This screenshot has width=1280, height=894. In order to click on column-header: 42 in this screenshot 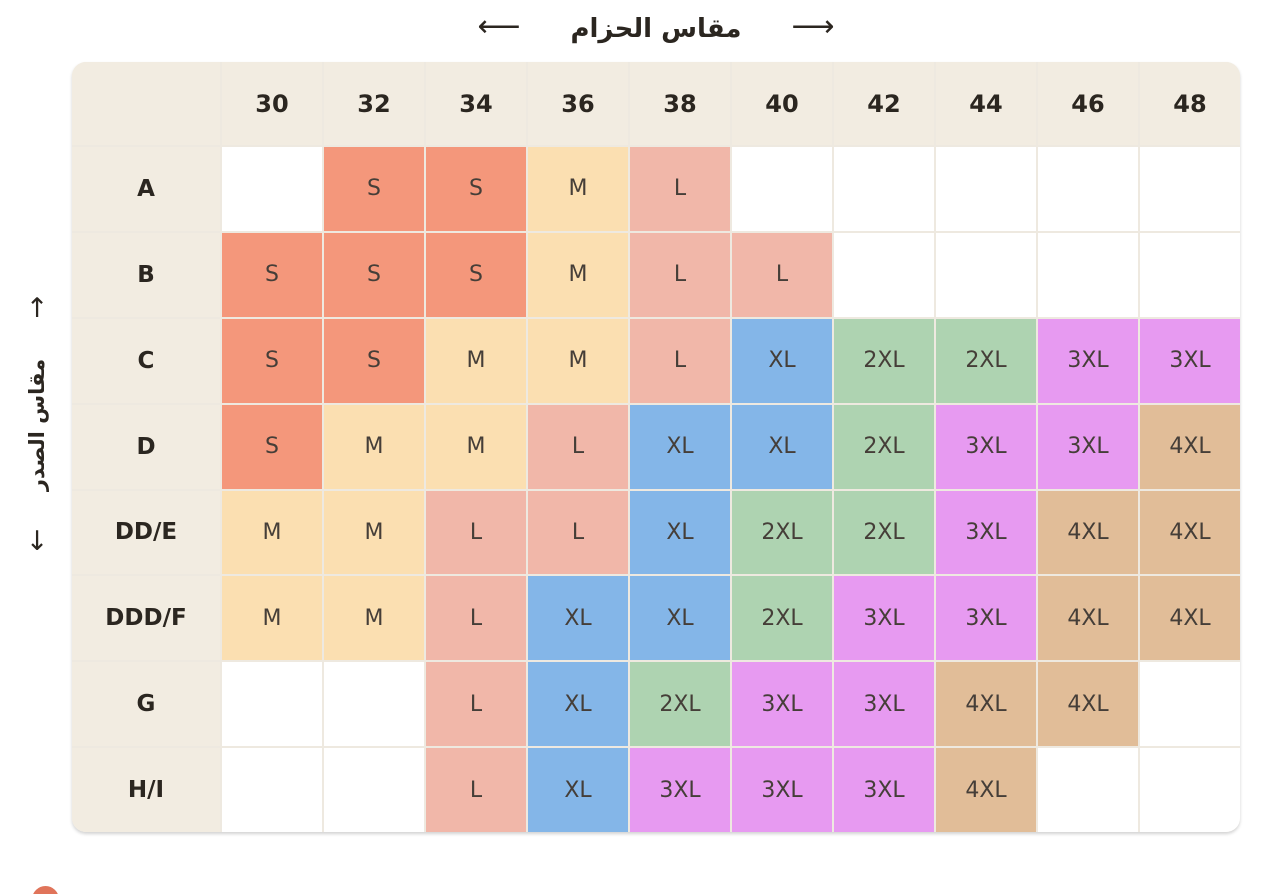, I will do `click(884, 103)`.